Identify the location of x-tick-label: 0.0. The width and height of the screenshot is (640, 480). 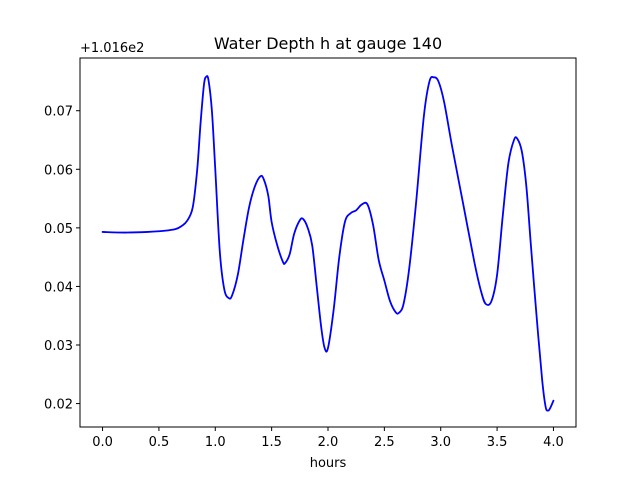
(102, 442).